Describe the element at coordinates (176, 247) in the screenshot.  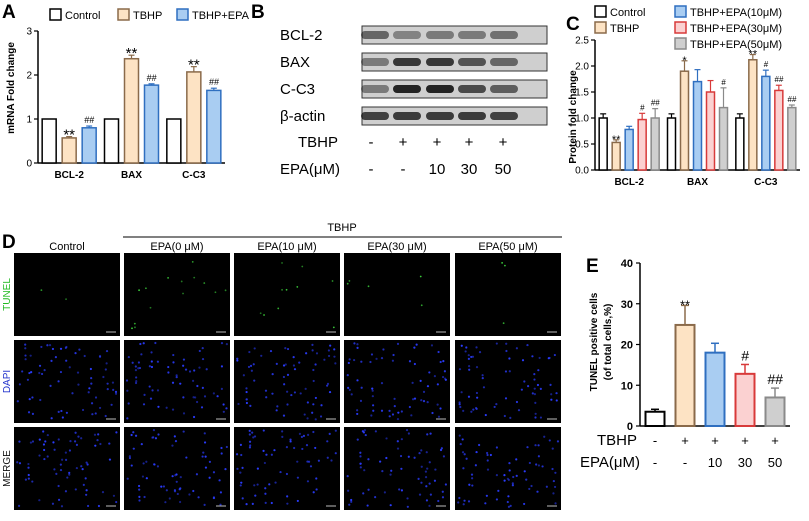
I see `microscopy-column-label: EPA(0 μM)` at that location.